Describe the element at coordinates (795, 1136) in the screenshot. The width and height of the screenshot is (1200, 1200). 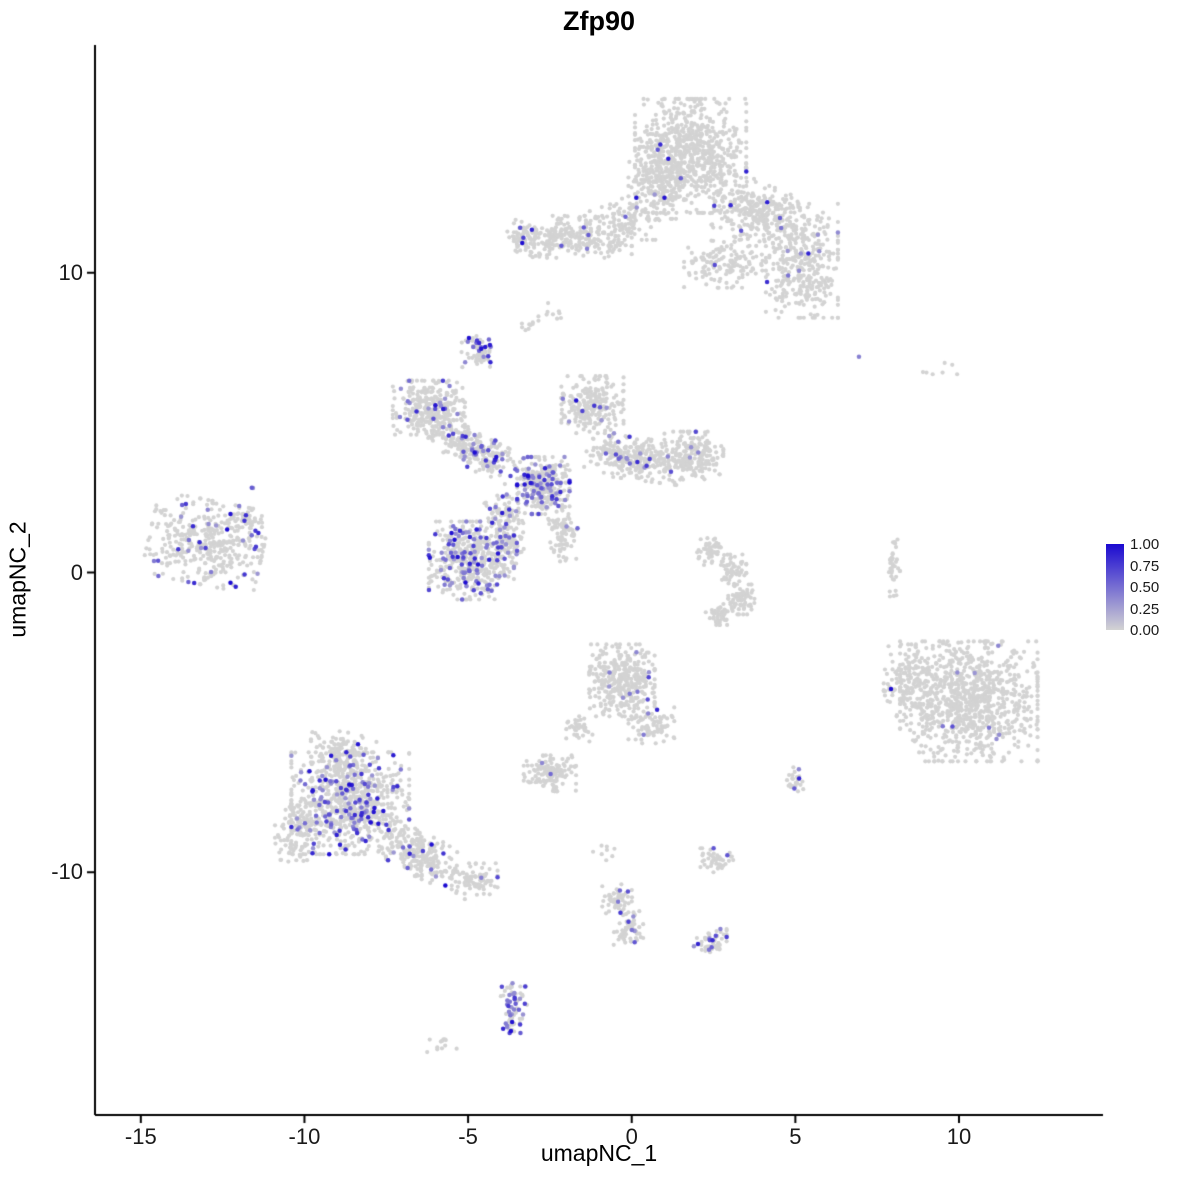
I see `x-tick-label: 5` at that location.